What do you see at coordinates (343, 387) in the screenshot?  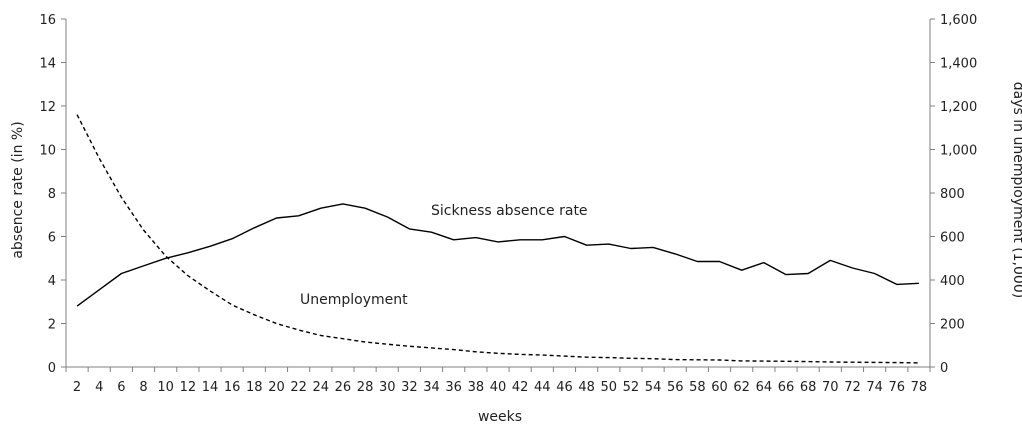 I see `x-tick-label: 26` at bounding box center [343, 387].